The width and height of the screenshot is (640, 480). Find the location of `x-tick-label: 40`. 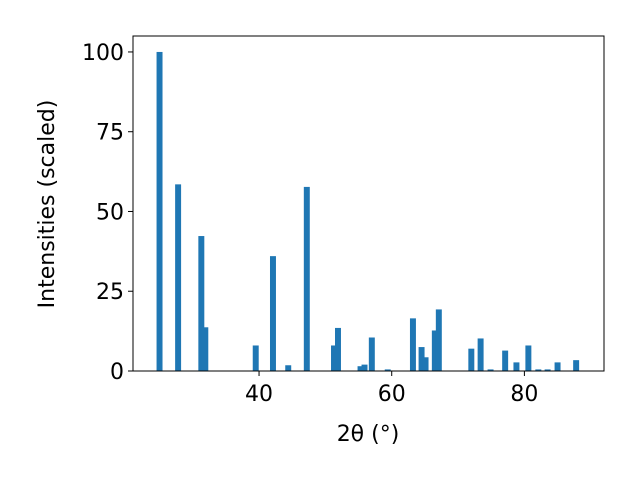

x-tick-label: 40 is located at coordinates (259, 394).